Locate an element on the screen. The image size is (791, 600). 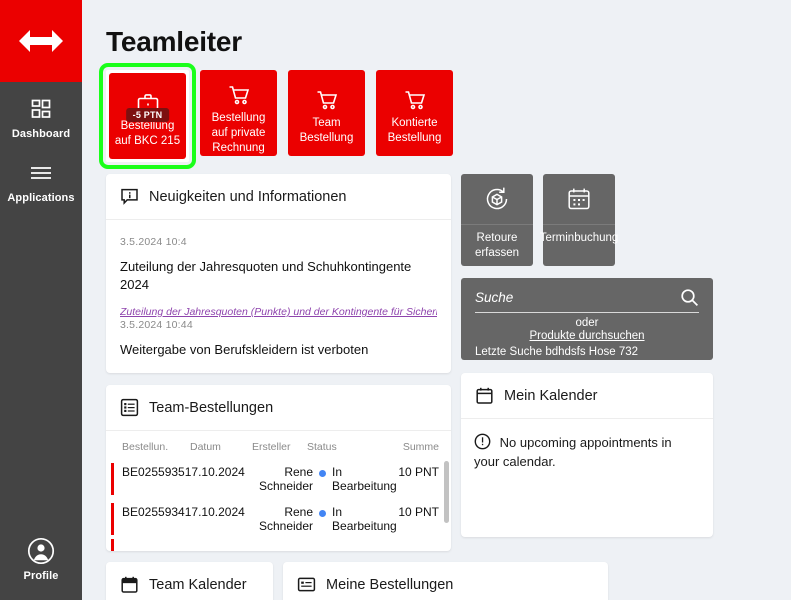
team-calendar-card-header: Team Kalender is located at coordinates (189, 581).